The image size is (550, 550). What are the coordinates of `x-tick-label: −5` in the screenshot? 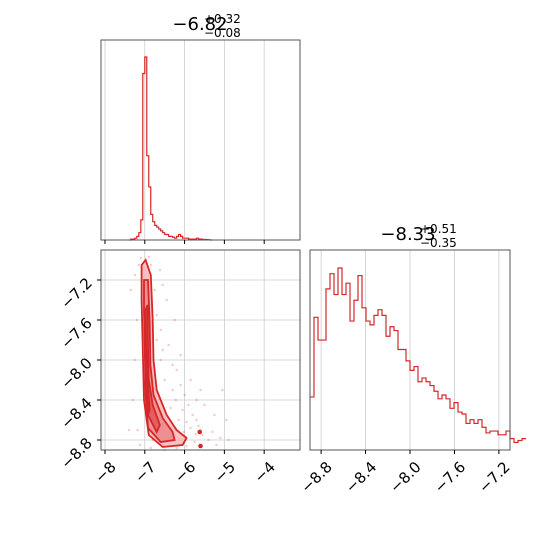 It's located at (225, 472).